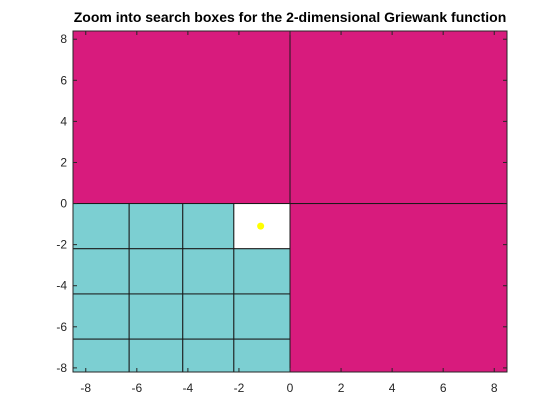 The height and width of the screenshot is (420, 560). What do you see at coordinates (61, 368) in the screenshot?
I see `y-tick-label: -8` at bounding box center [61, 368].